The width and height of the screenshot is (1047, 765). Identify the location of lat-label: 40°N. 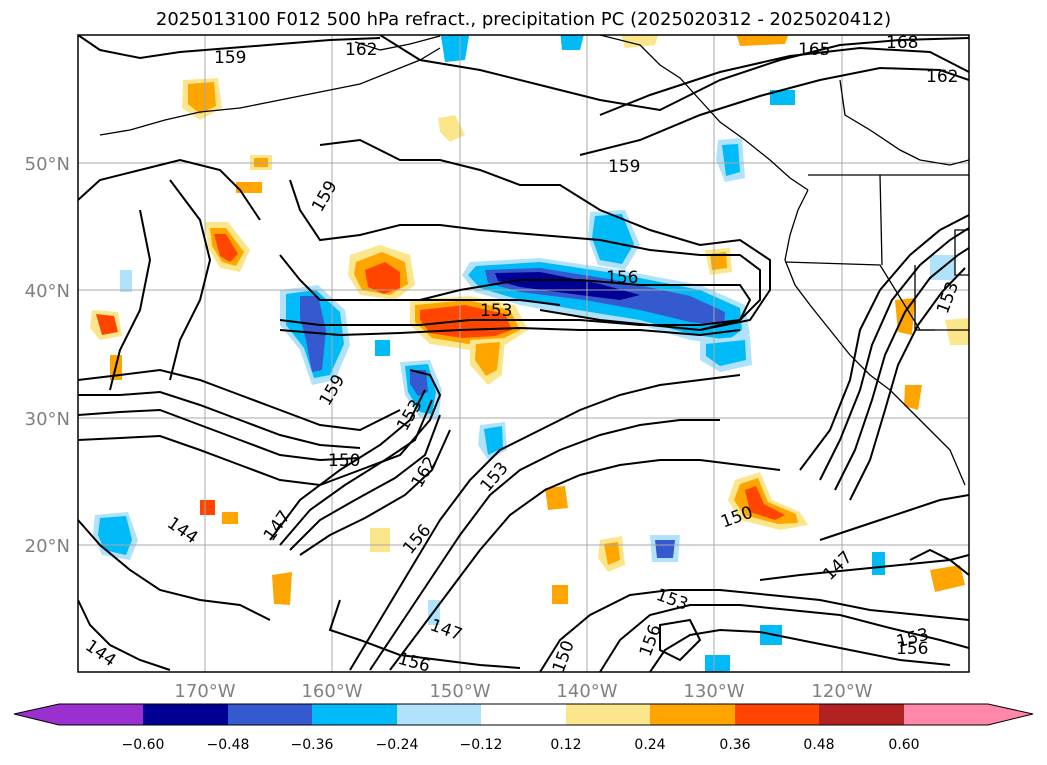
(47, 291).